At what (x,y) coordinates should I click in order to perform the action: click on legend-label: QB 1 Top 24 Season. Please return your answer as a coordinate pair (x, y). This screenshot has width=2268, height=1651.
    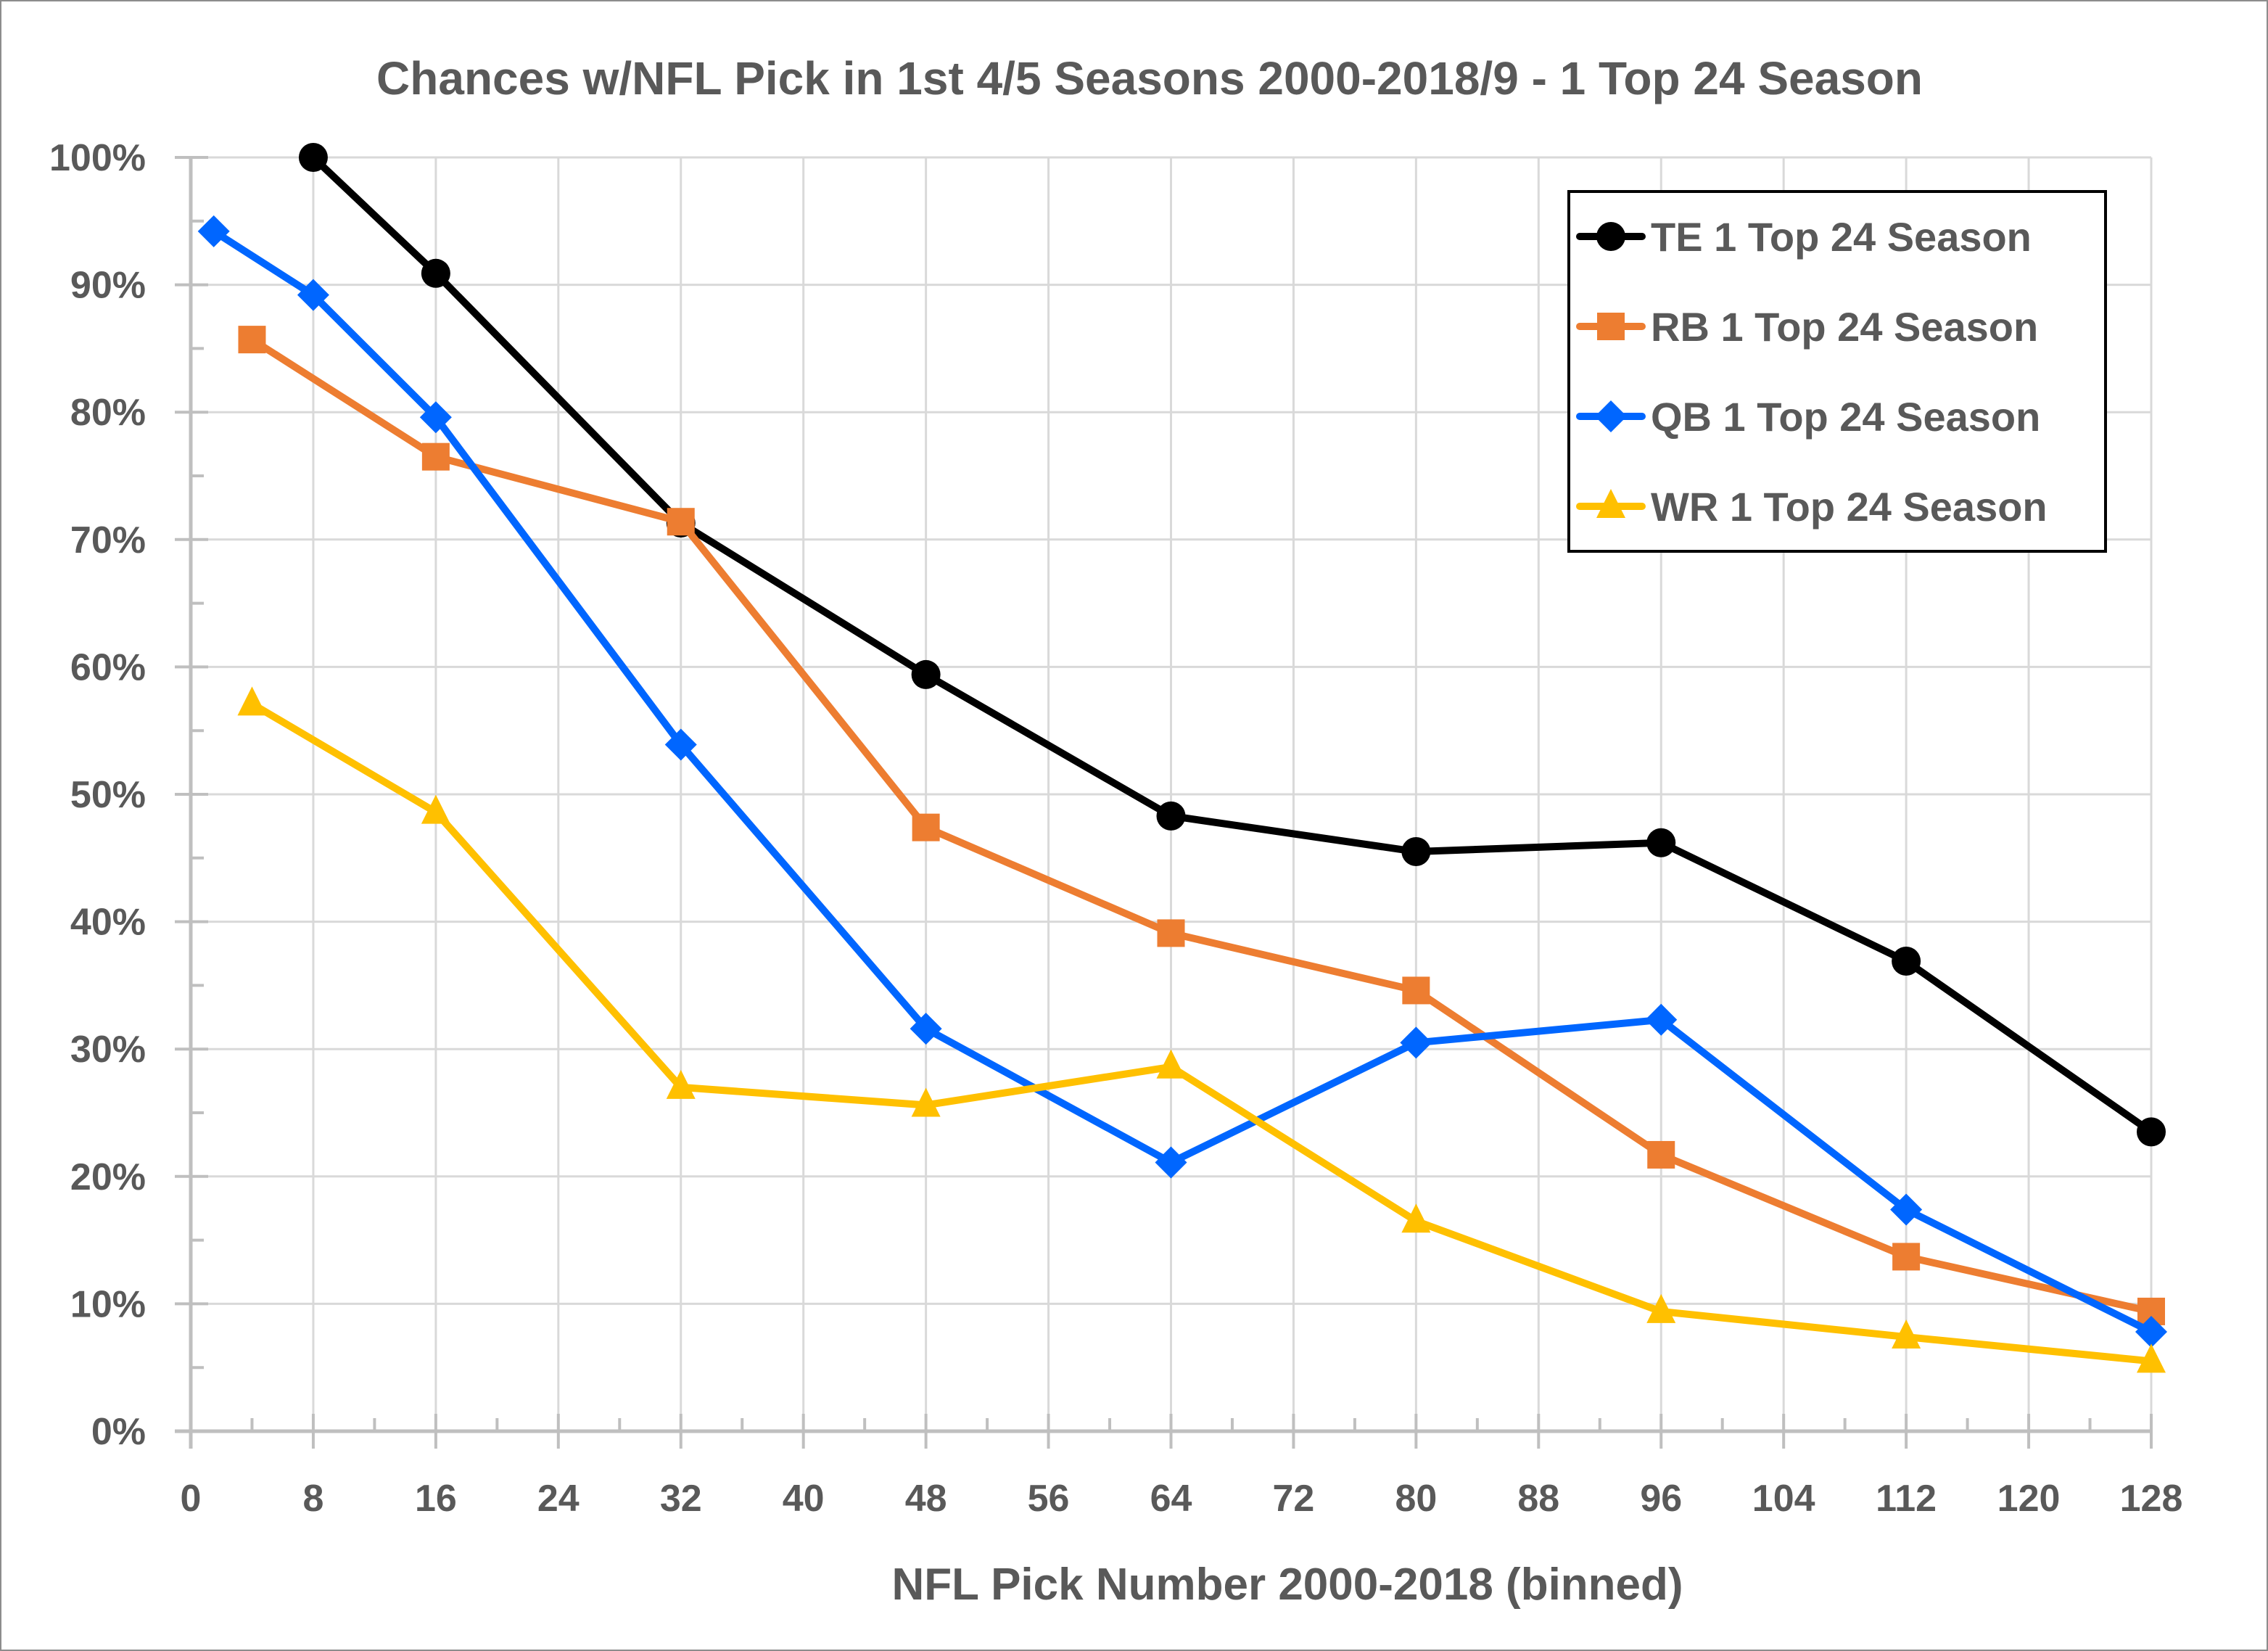
    Looking at the image, I should click on (1846, 417).